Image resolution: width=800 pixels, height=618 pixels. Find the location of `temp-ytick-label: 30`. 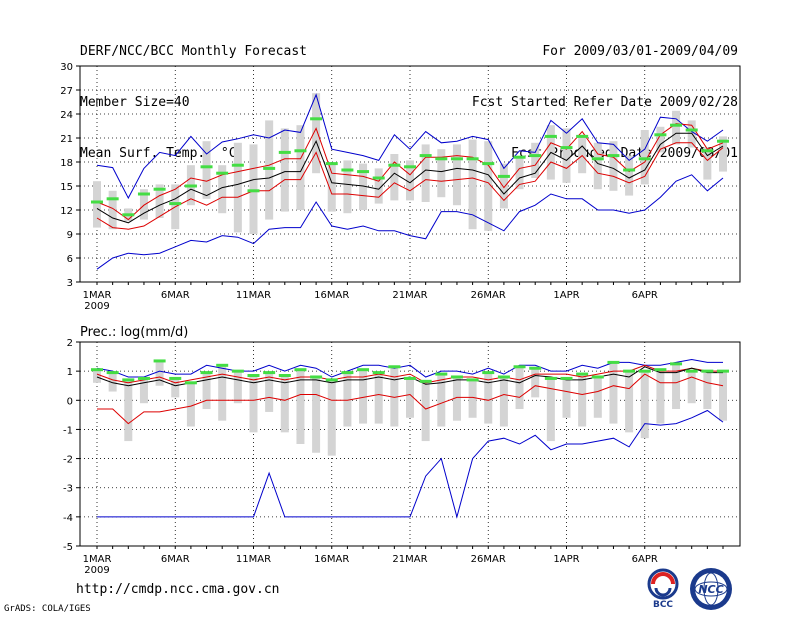

temp-ytick-label: 30 is located at coordinates (66, 67).